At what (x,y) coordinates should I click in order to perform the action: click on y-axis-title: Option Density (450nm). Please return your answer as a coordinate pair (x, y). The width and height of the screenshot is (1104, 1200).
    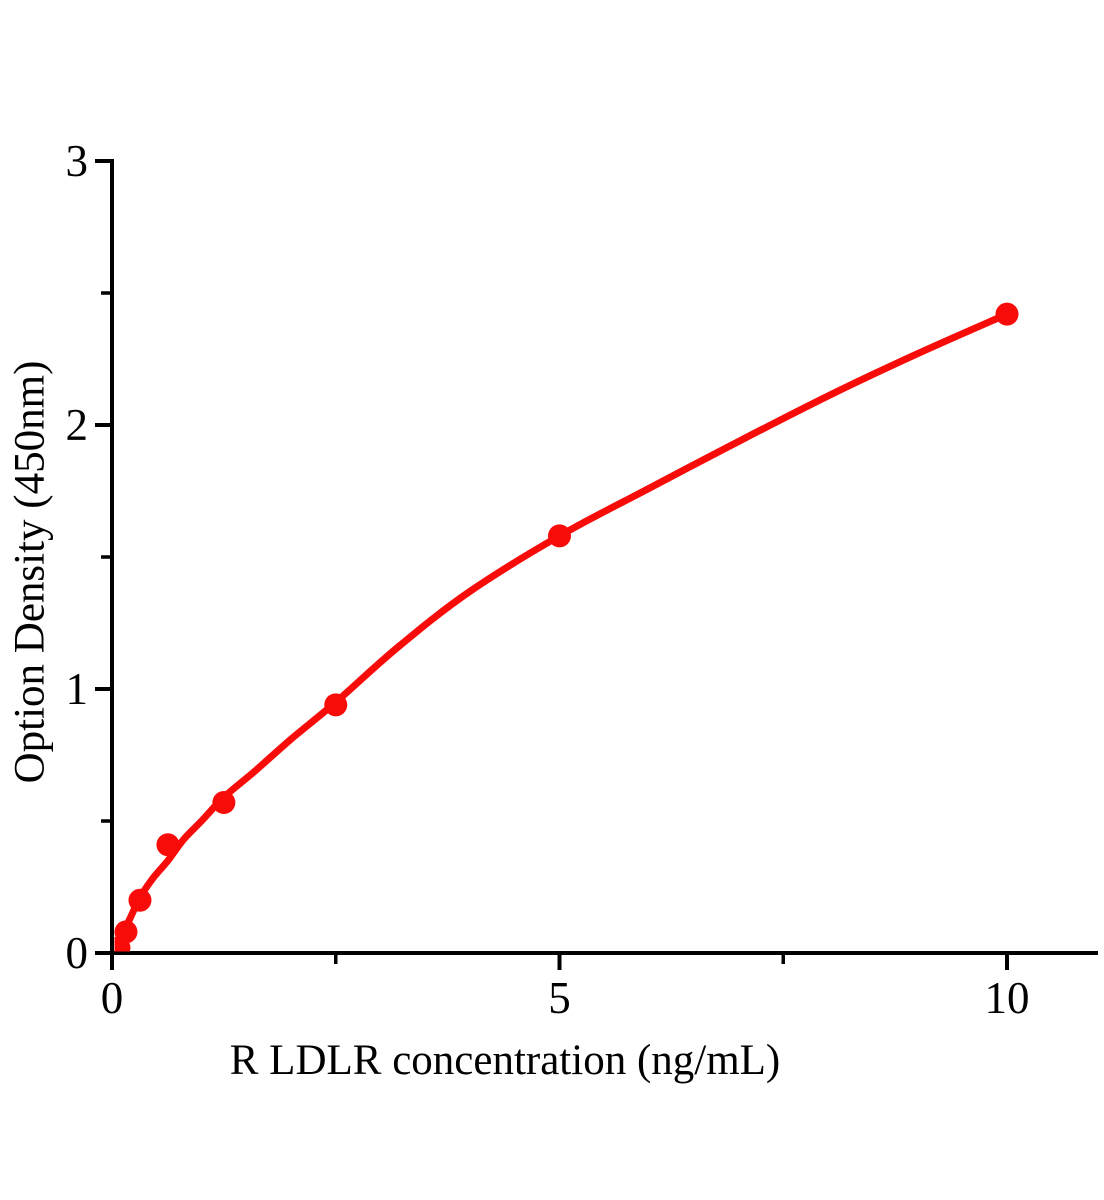
    Looking at the image, I should click on (30, 572).